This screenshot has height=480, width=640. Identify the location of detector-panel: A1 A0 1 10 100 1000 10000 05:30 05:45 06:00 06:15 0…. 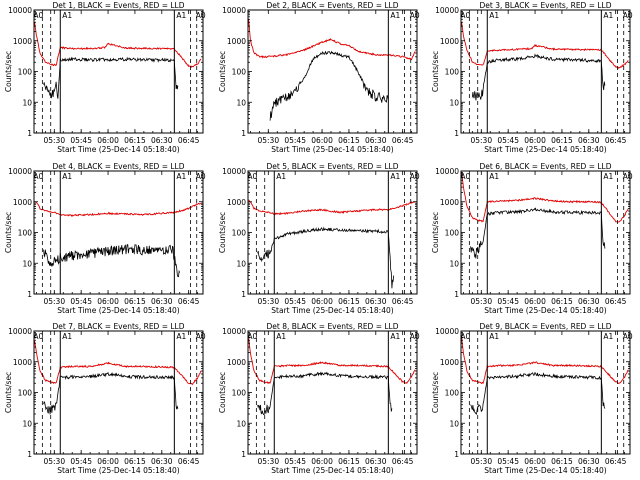
(319, 77).